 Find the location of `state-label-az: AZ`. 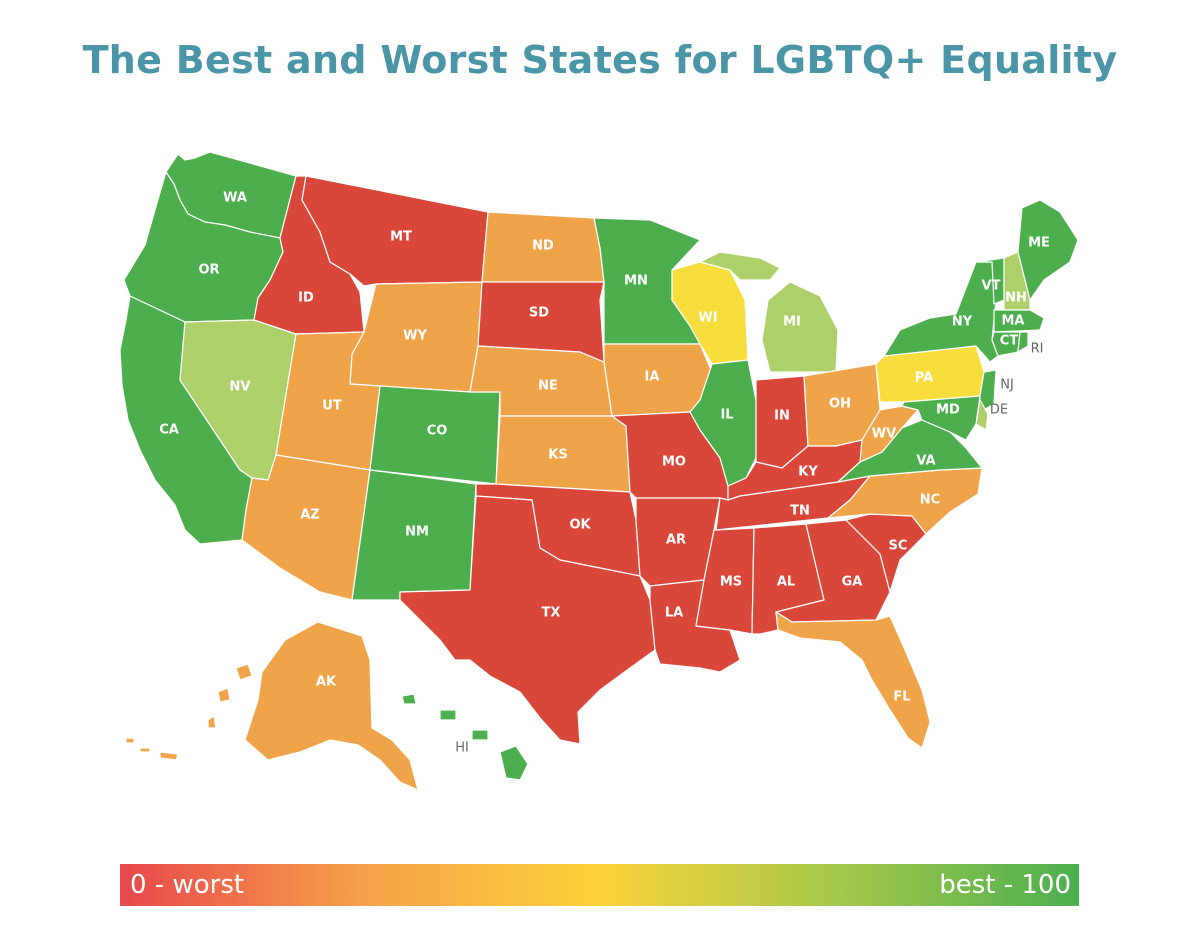

state-label-az: AZ is located at coordinates (310, 515).